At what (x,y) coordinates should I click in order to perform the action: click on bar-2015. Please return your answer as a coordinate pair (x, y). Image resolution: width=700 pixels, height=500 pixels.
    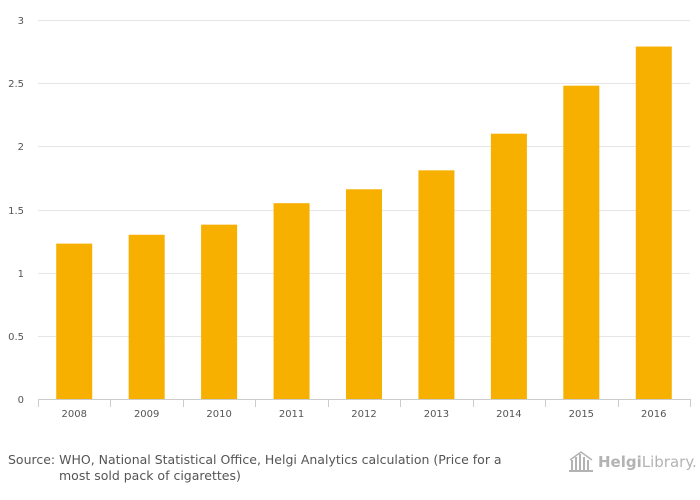
    Looking at the image, I should click on (581, 242).